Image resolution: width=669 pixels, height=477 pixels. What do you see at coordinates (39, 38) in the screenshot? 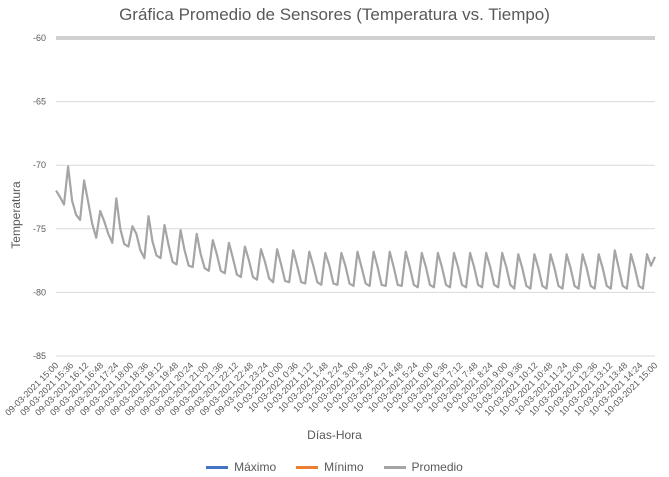
I see `y-tick-label: -60` at bounding box center [39, 38].